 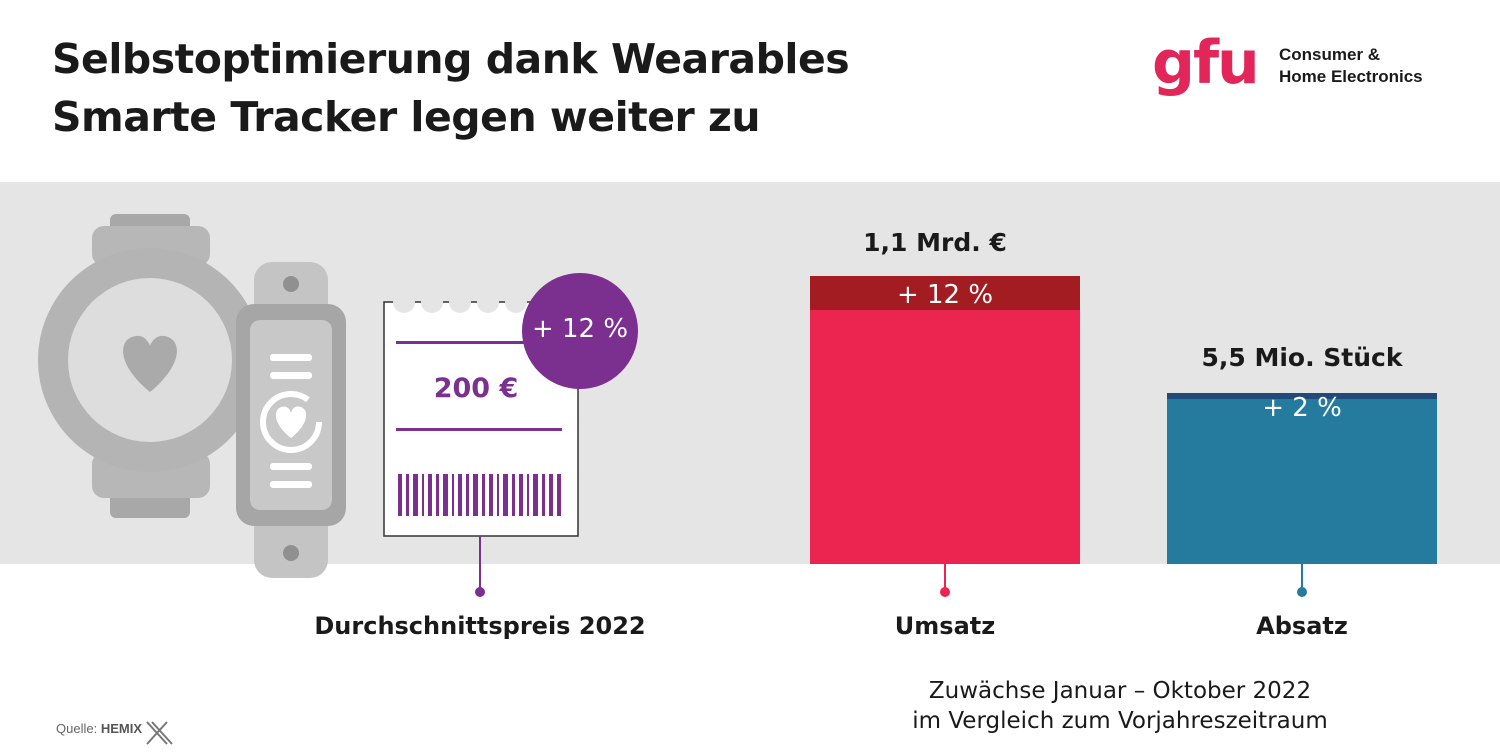 What do you see at coordinates (1302, 396) in the screenshot?
I see `bar-absatz-growth` at bounding box center [1302, 396].